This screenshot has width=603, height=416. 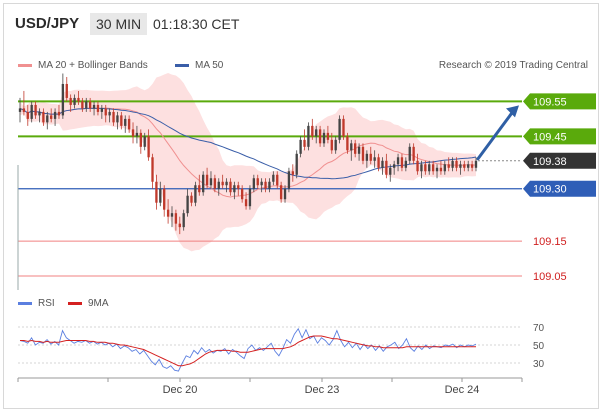 I want to click on legend-ma20: MA 20 + Bollinger Bands, so click(x=83, y=65).